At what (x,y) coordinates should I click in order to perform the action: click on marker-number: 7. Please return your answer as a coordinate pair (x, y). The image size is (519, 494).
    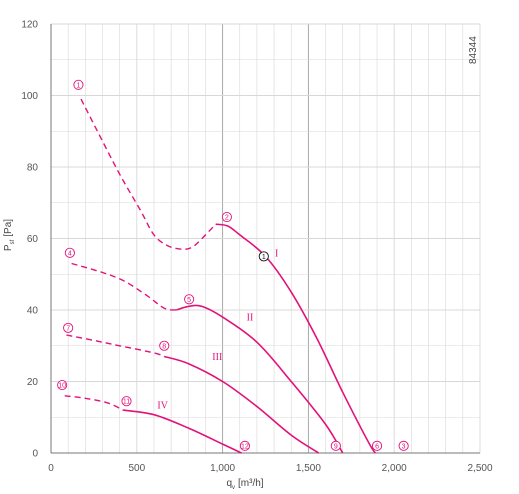
    Looking at the image, I should click on (68, 328).